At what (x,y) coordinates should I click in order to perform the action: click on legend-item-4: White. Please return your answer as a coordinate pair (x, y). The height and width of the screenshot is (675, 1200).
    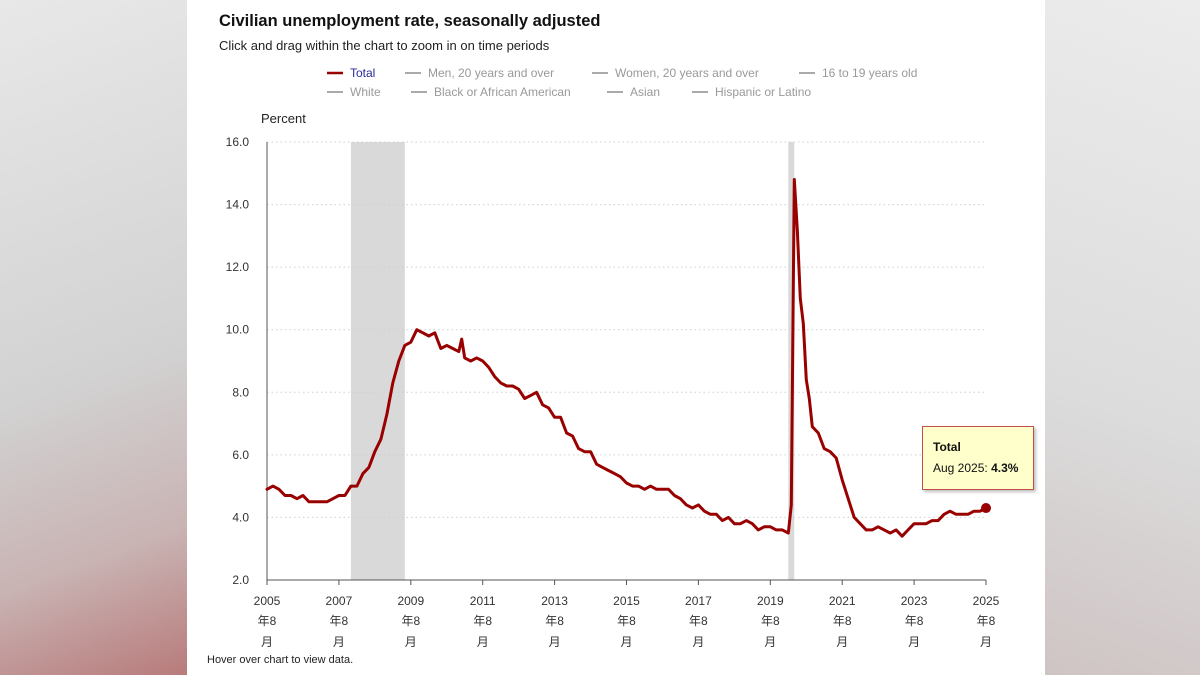
    Looking at the image, I should click on (365, 92).